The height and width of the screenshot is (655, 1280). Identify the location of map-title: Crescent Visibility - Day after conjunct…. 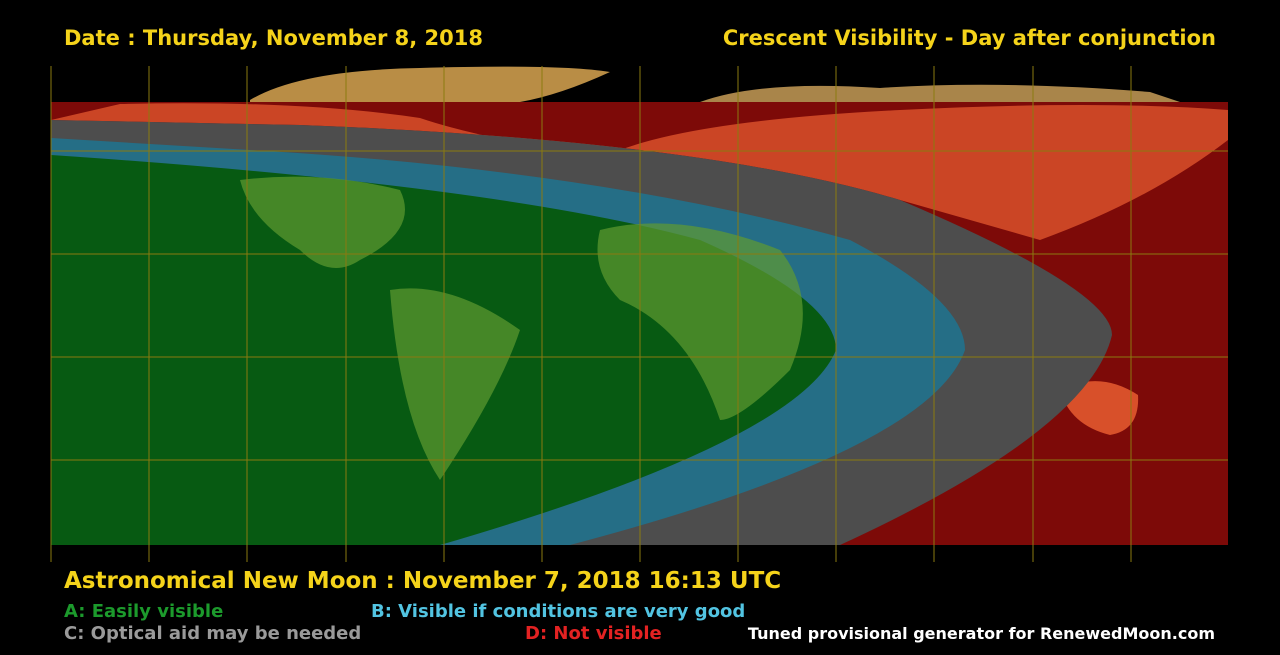
(969, 38).